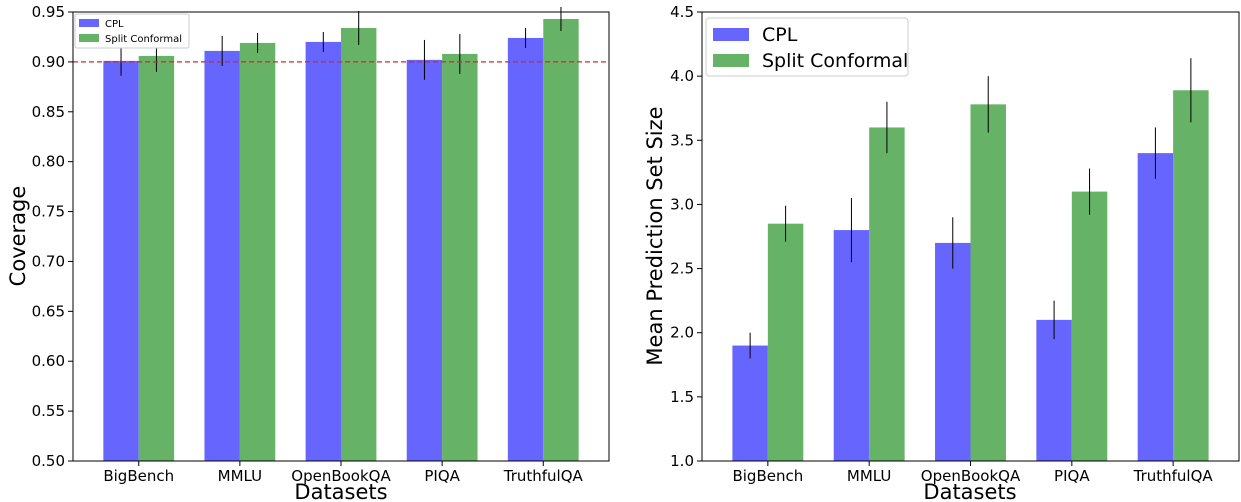 The image size is (1241, 502). I want to click on set-size-y-tick-label: 2.0, so click(682, 333).